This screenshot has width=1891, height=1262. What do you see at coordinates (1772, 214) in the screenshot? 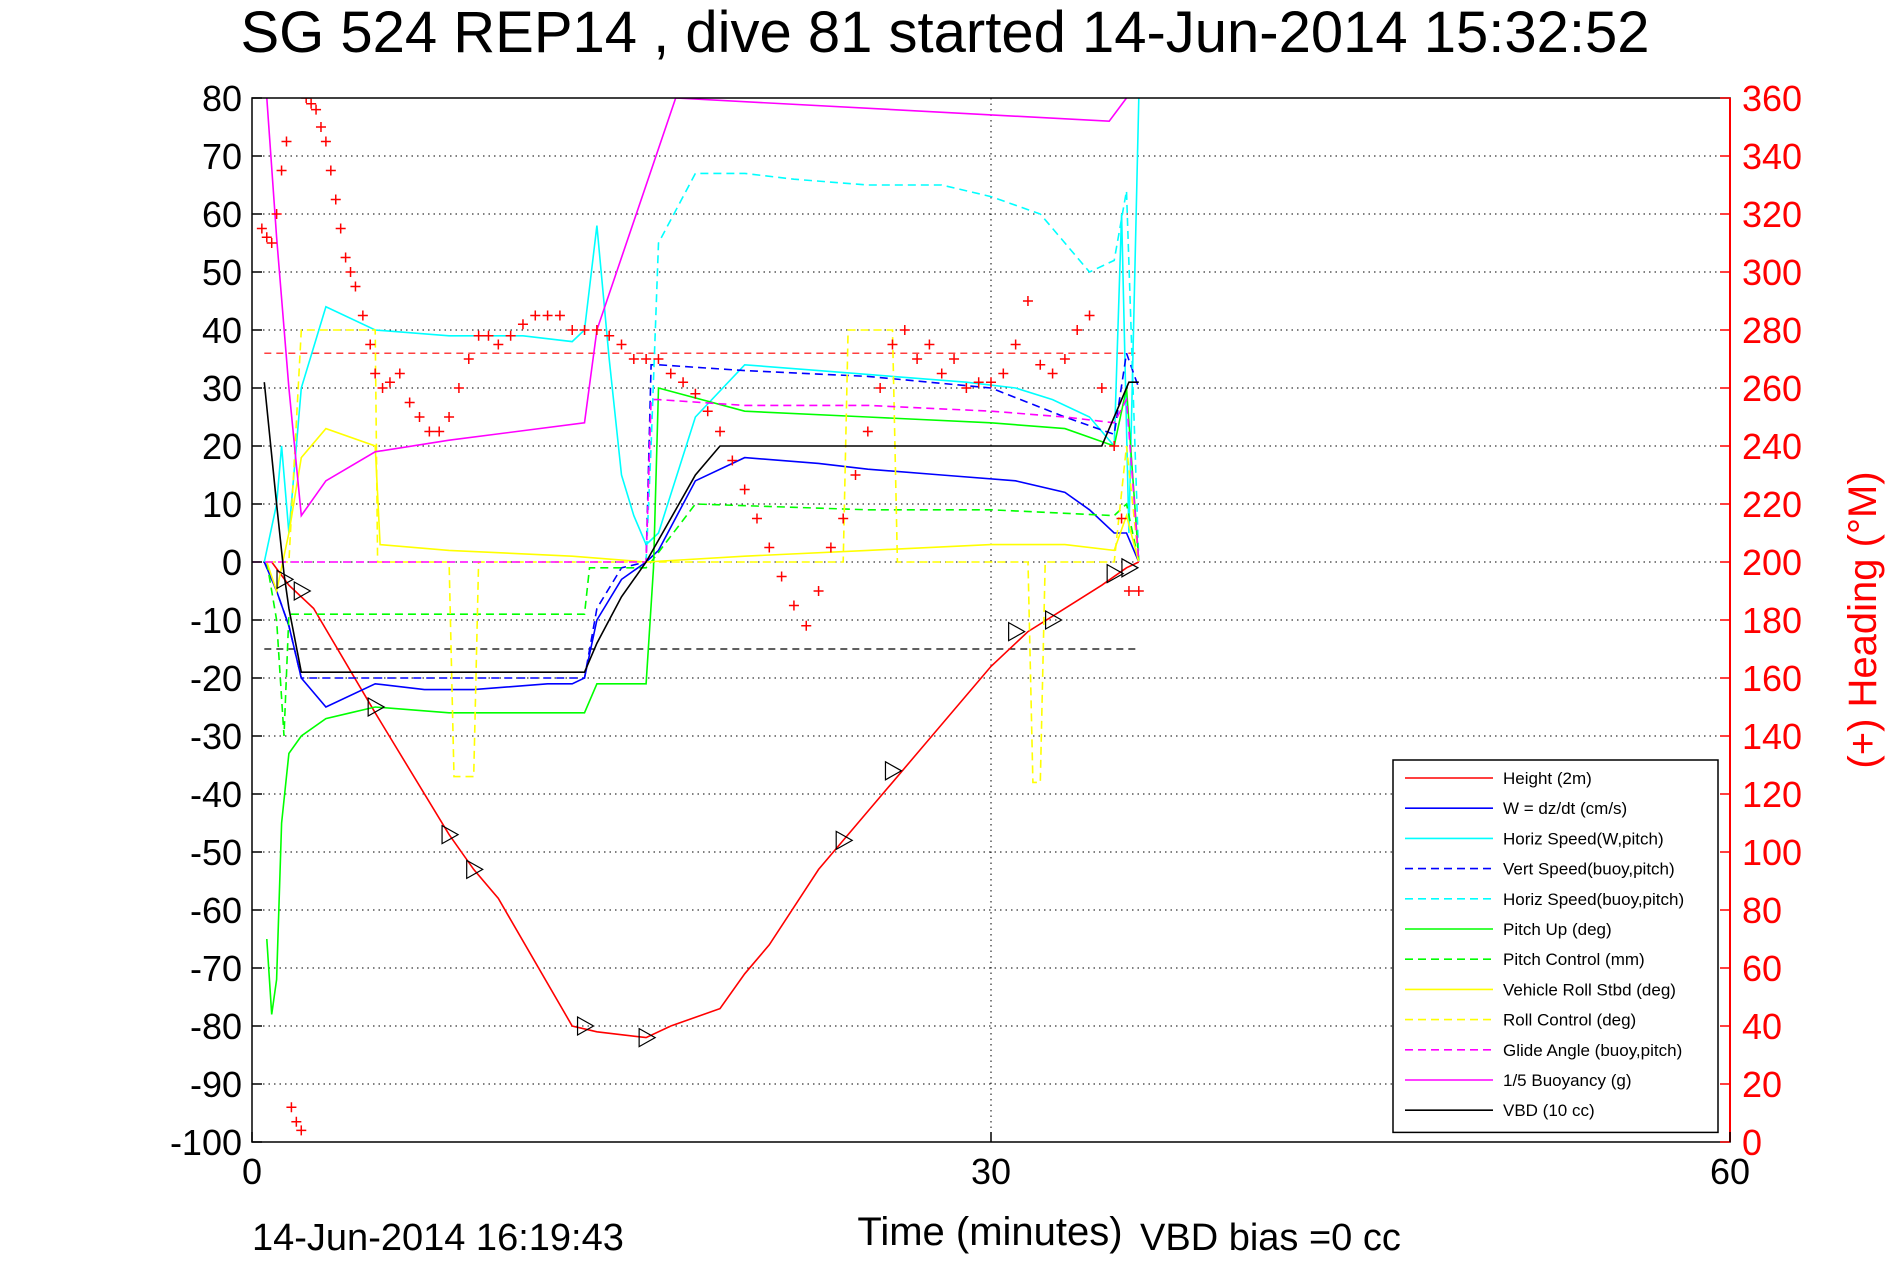
I see `right-tick-label: 320` at bounding box center [1772, 214].